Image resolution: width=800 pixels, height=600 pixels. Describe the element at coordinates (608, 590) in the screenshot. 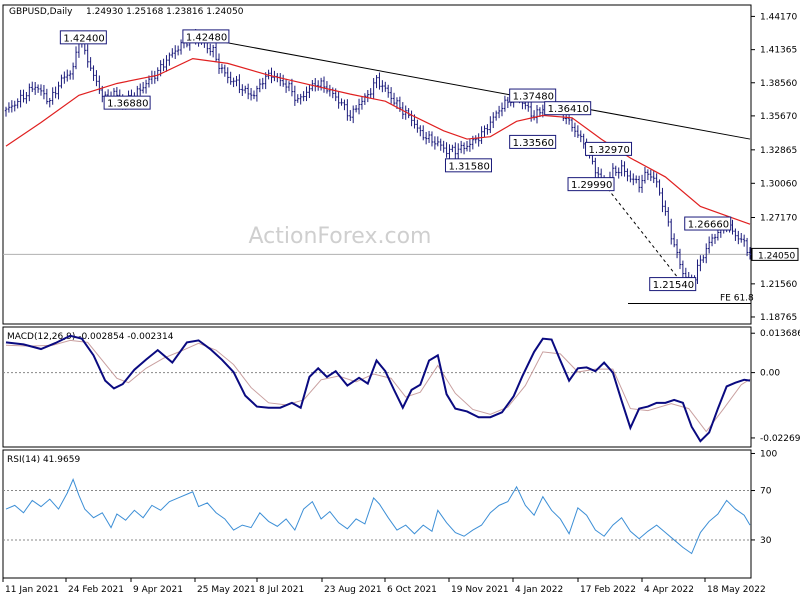

I see `date-tick-label: 17 Feb 2022` at that location.